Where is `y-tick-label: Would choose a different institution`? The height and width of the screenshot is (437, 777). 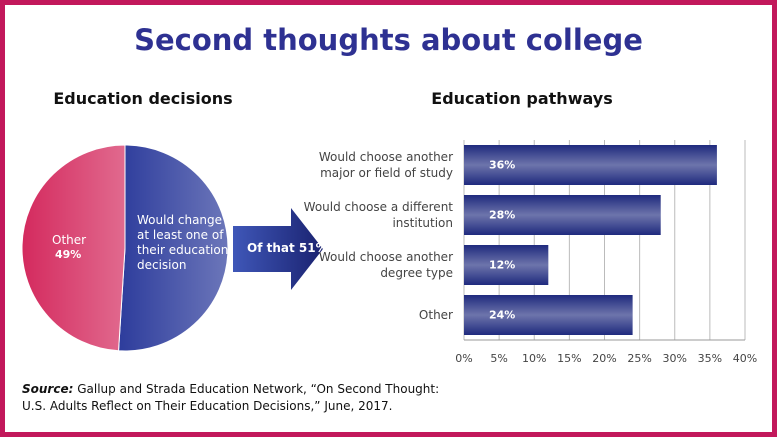
y-tick-label: Would choose a different institution is located at coordinates (378, 215).